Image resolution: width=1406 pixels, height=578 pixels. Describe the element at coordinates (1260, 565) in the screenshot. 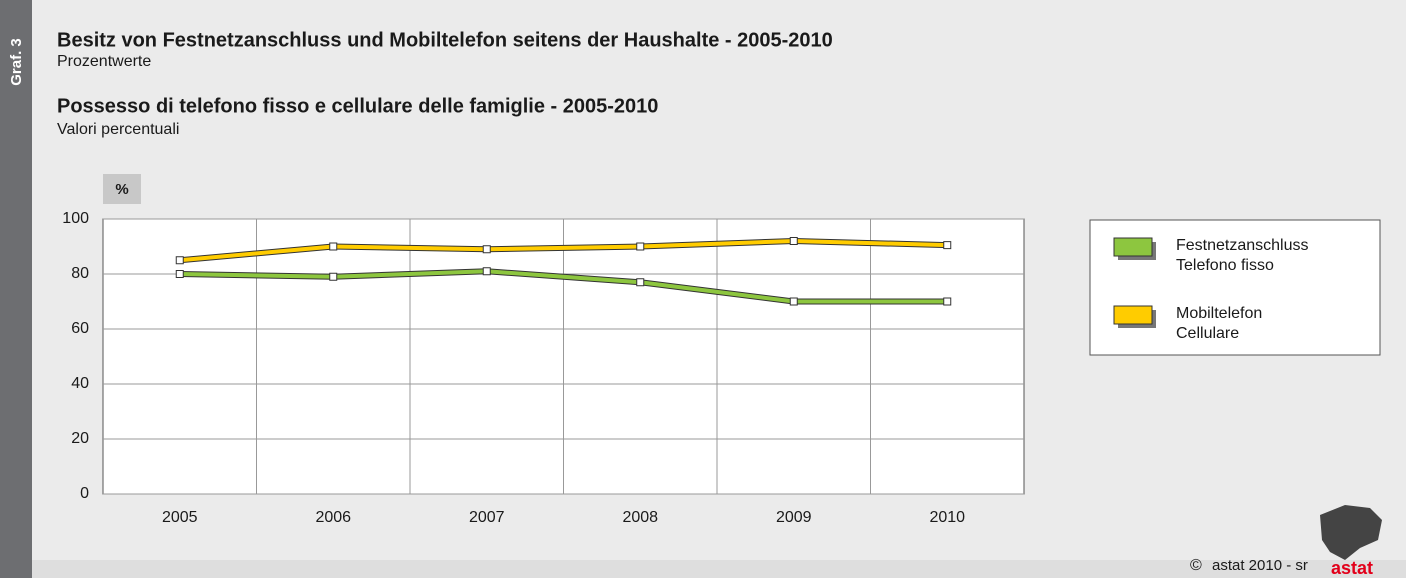

I see `footer: astat 2010 - sr` at that location.